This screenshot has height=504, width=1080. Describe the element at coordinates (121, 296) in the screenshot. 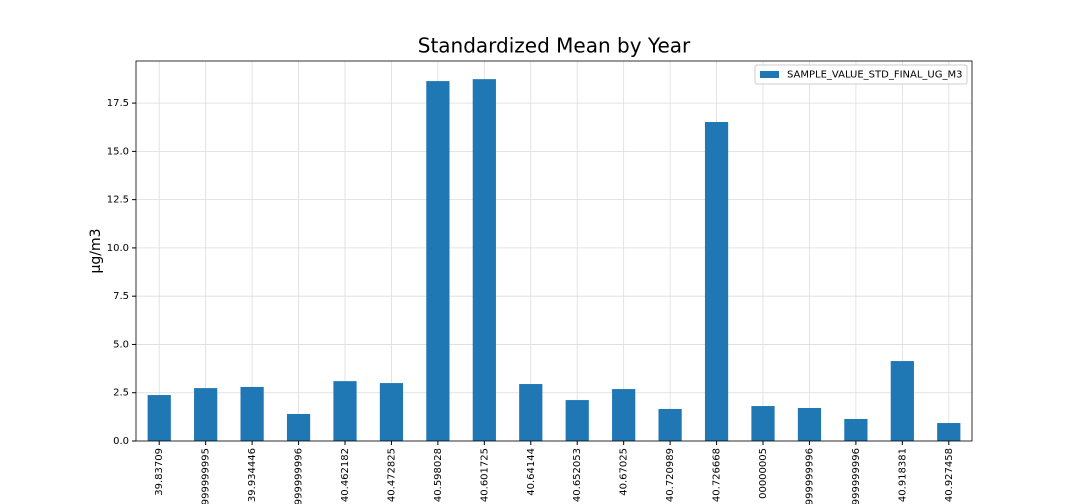

I see `y-tick-label: 7.5` at that location.